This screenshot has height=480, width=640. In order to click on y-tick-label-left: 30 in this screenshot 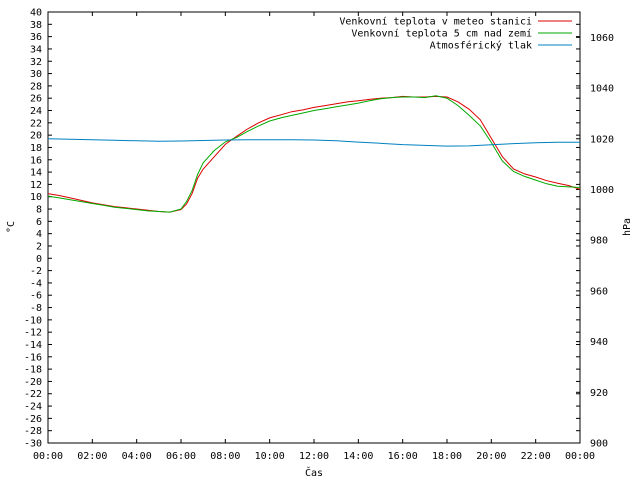, I will do `click(36, 74)`.